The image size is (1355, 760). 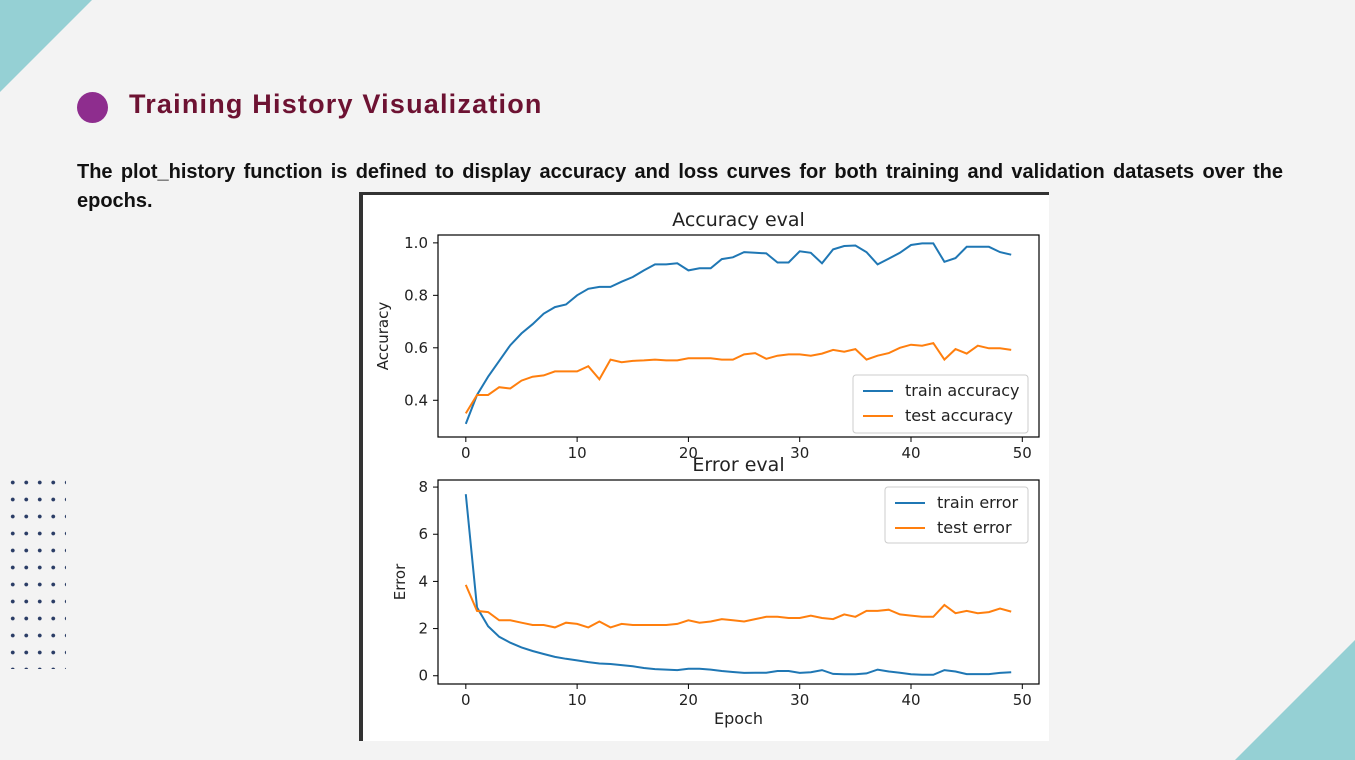 What do you see at coordinates (423, 676) in the screenshot?
I see `y-tick-label: 0` at bounding box center [423, 676].